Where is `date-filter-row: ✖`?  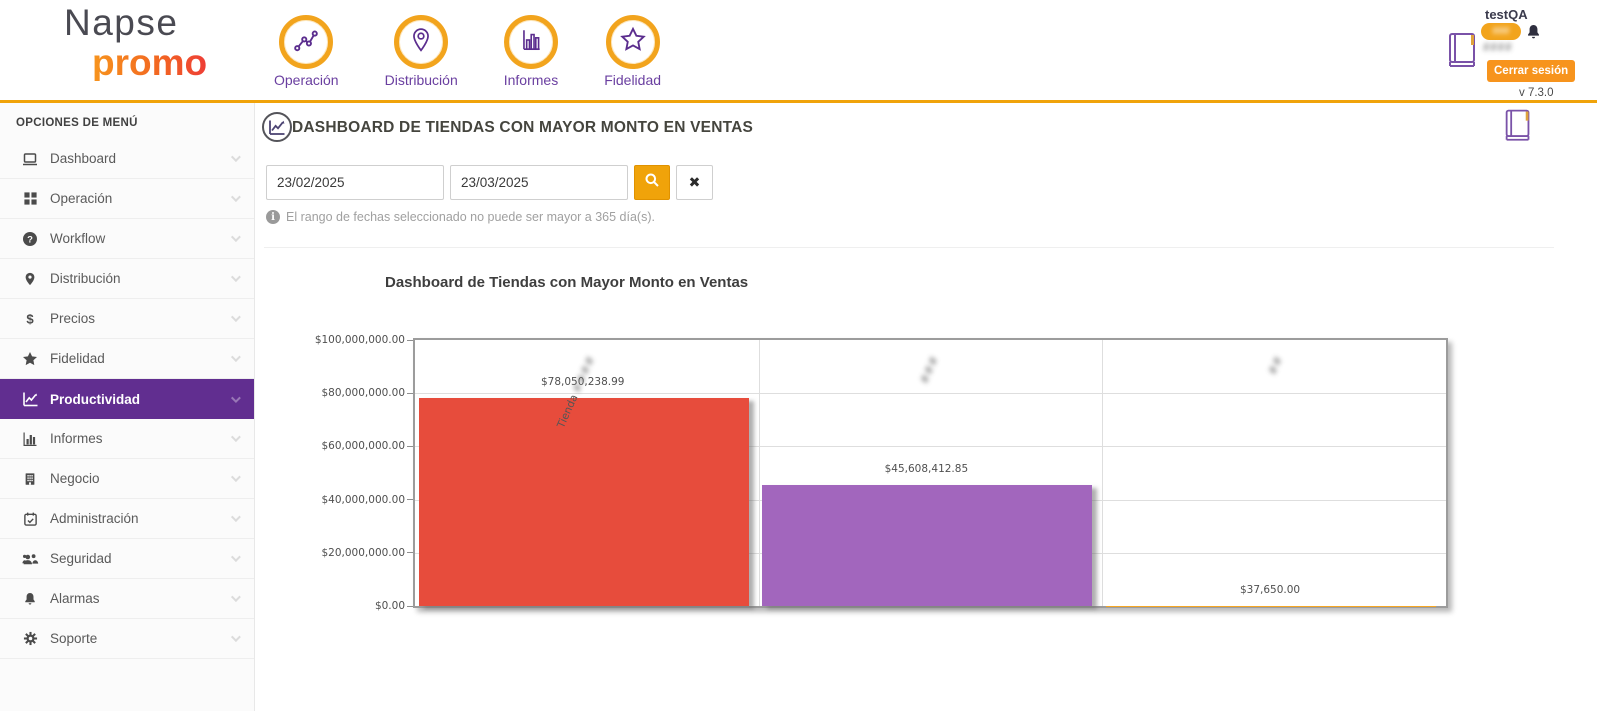 date-filter-row: ✖ is located at coordinates (489, 182).